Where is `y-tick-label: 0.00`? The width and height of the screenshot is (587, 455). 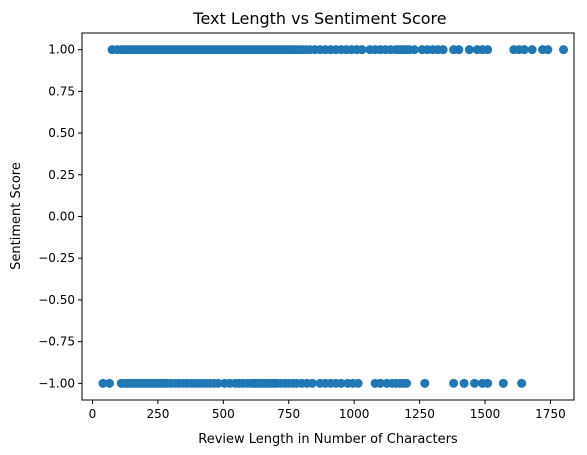 y-tick-label: 0.00 is located at coordinates (61, 217).